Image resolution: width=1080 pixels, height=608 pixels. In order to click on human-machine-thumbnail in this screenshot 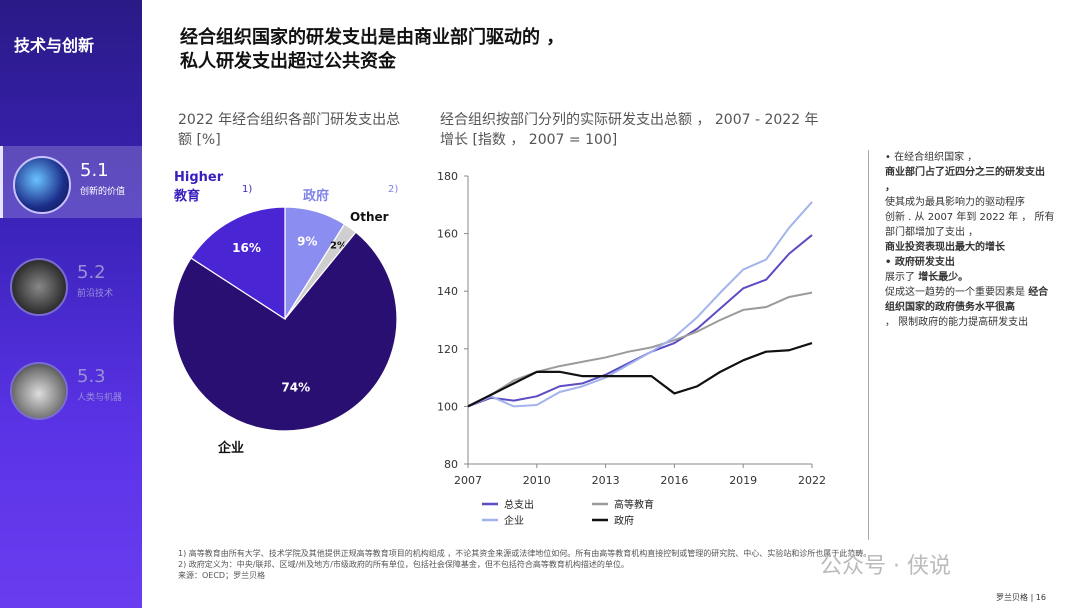, I will do `click(39, 391)`.